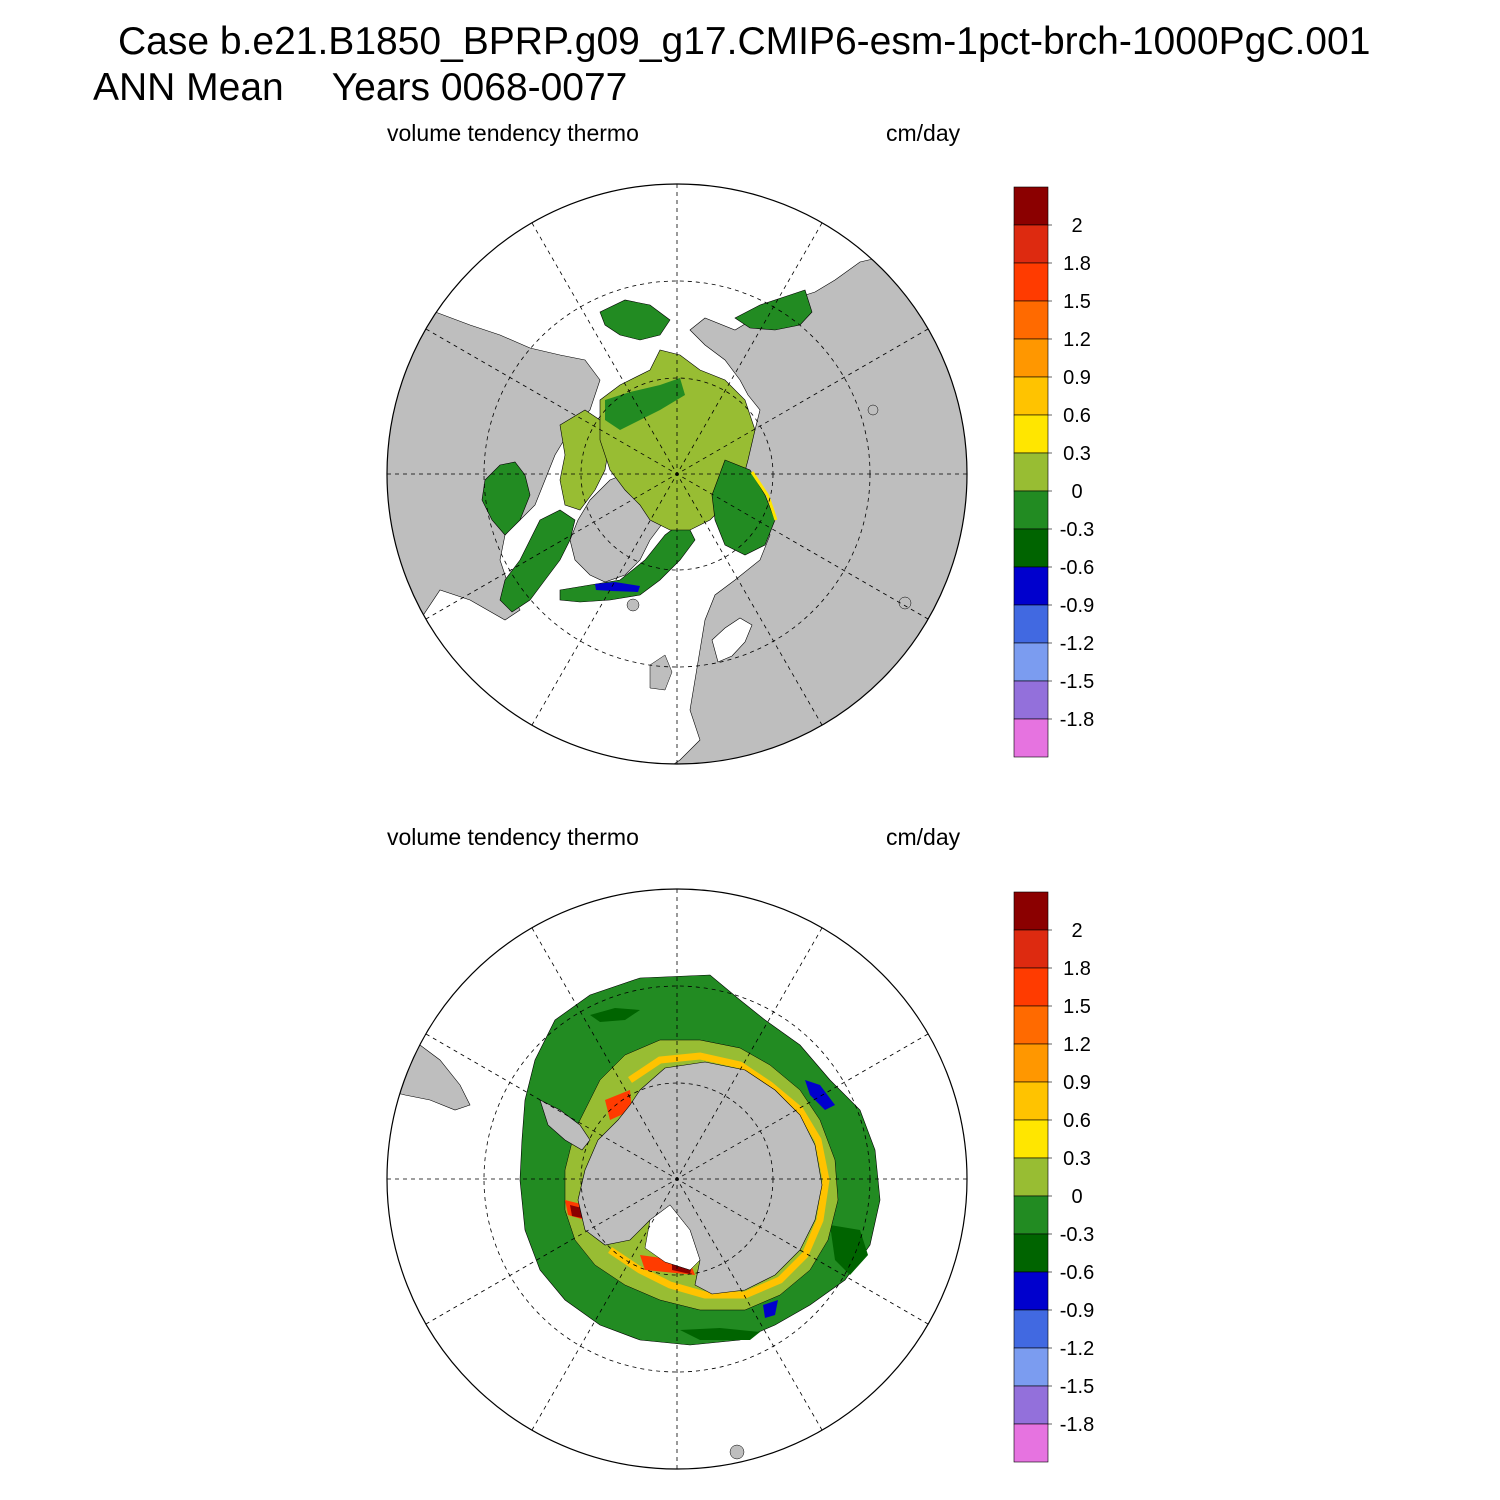  What do you see at coordinates (1076, 1197) in the screenshot?
I see `south-colorbar-label: 0` at bounding box center [1076, 1197].